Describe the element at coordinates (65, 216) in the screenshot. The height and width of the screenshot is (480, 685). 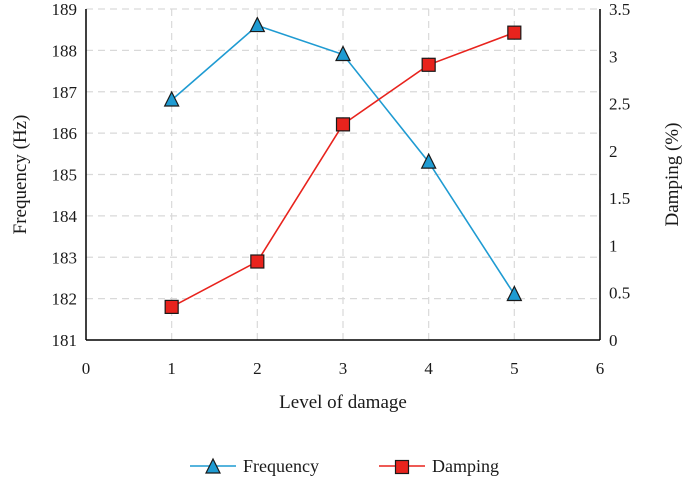
I see `left-y-tick-label: 184` at that location.